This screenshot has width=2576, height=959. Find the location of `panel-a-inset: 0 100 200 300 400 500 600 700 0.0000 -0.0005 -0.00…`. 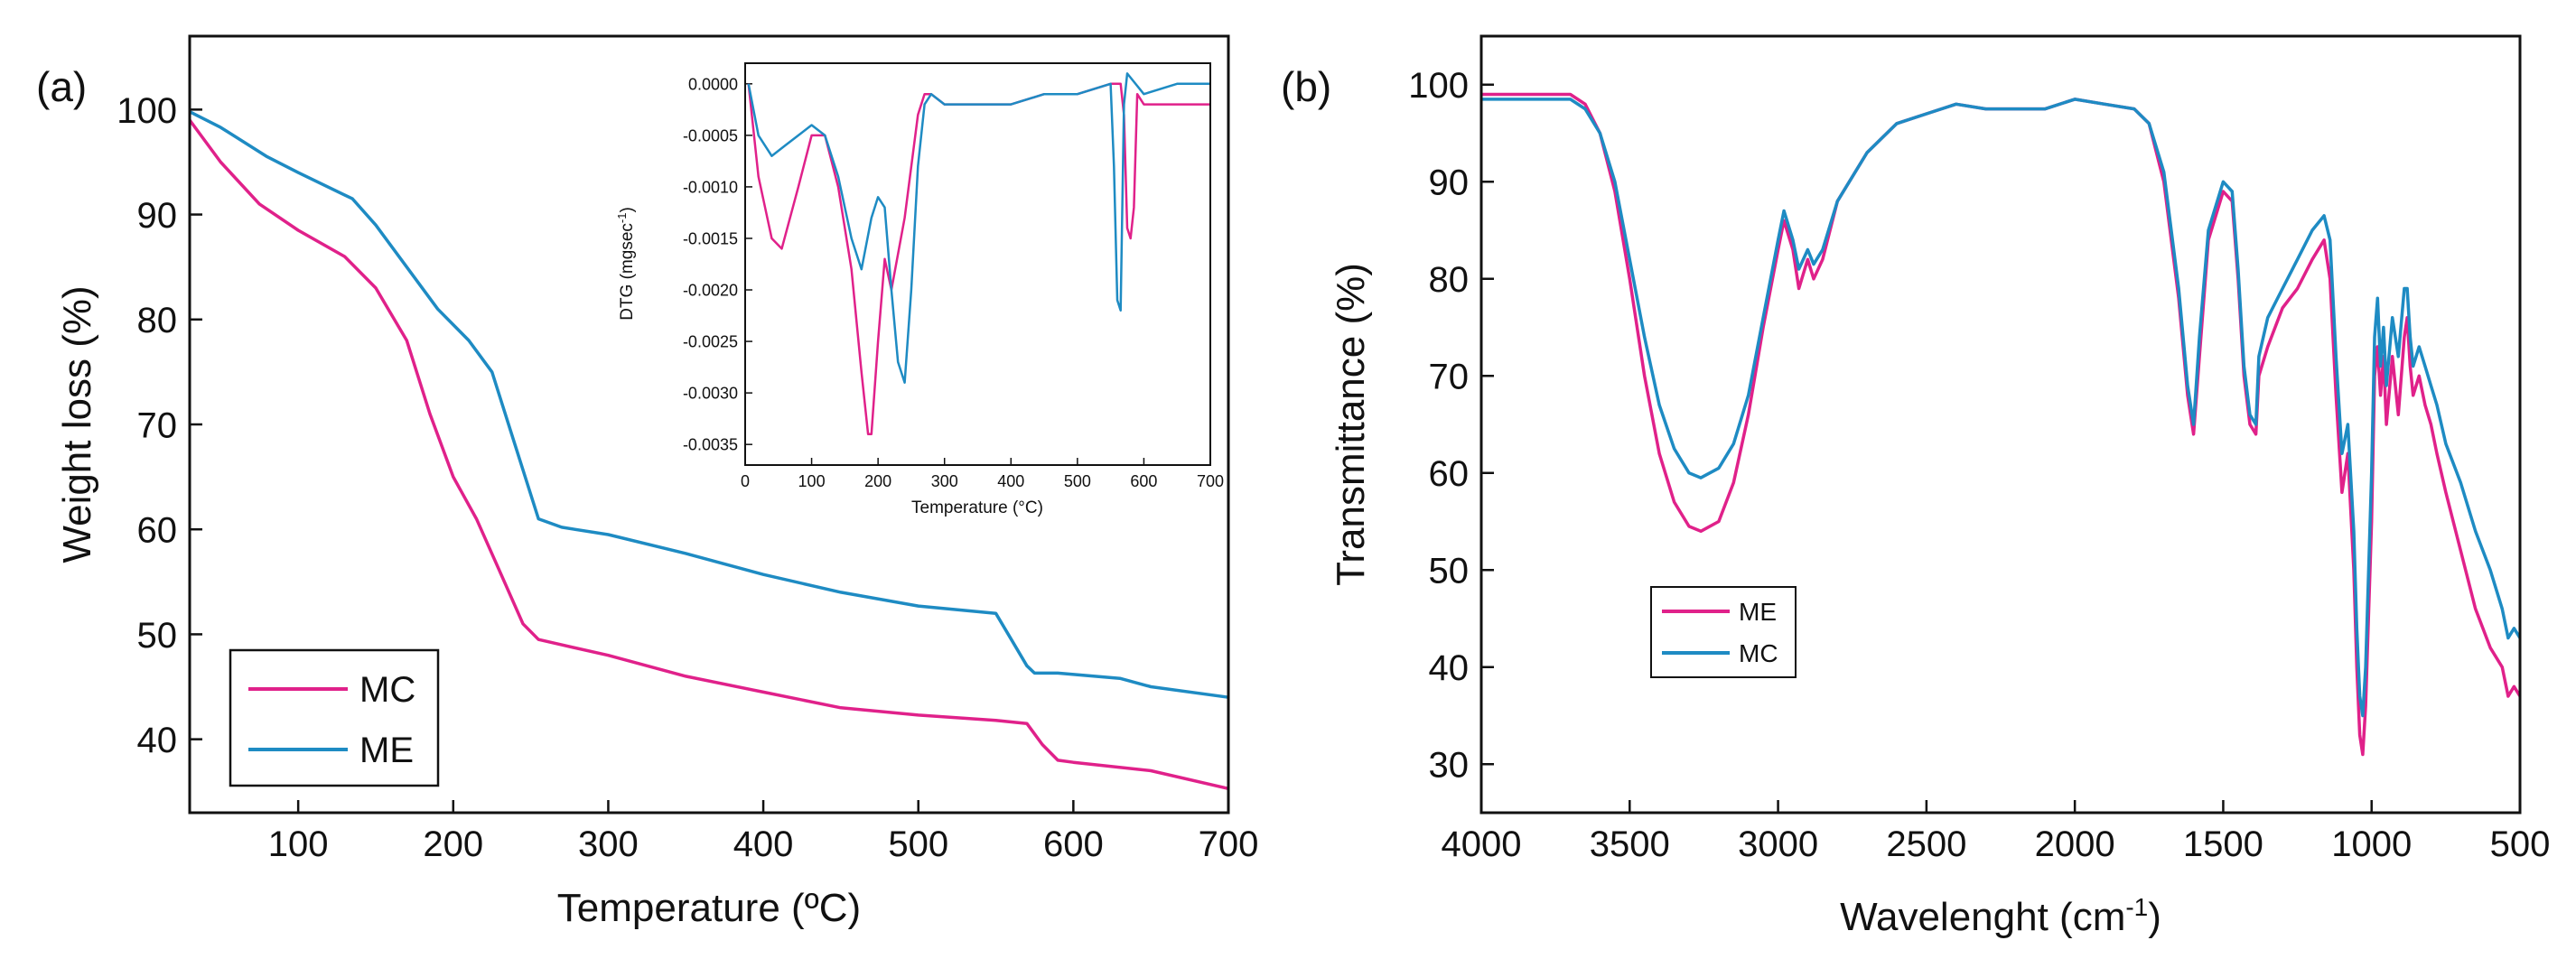

panel-a-inset: 0 100 200 300 400 500 600 700 0.0000 -0.0005 -0.00… is located at coordinates (919, 289).